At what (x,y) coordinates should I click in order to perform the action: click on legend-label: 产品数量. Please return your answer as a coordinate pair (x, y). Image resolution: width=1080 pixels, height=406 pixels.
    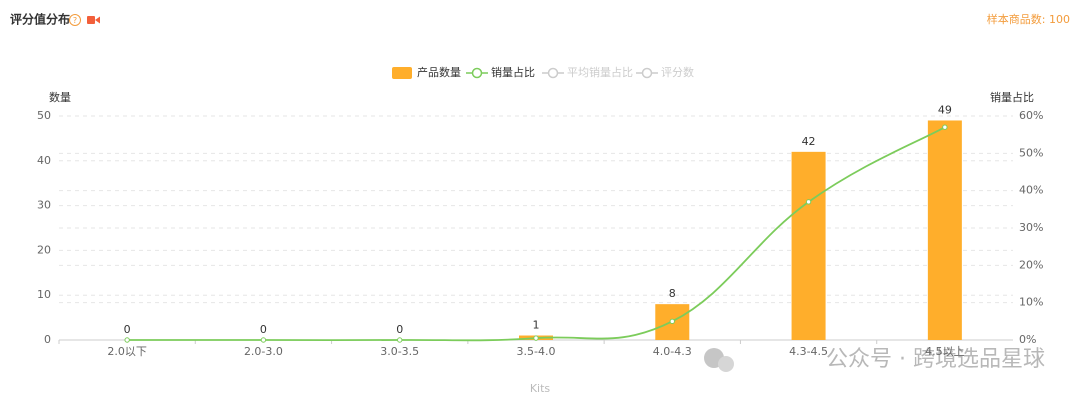
    Looking at the image, I should click on (439, 72).